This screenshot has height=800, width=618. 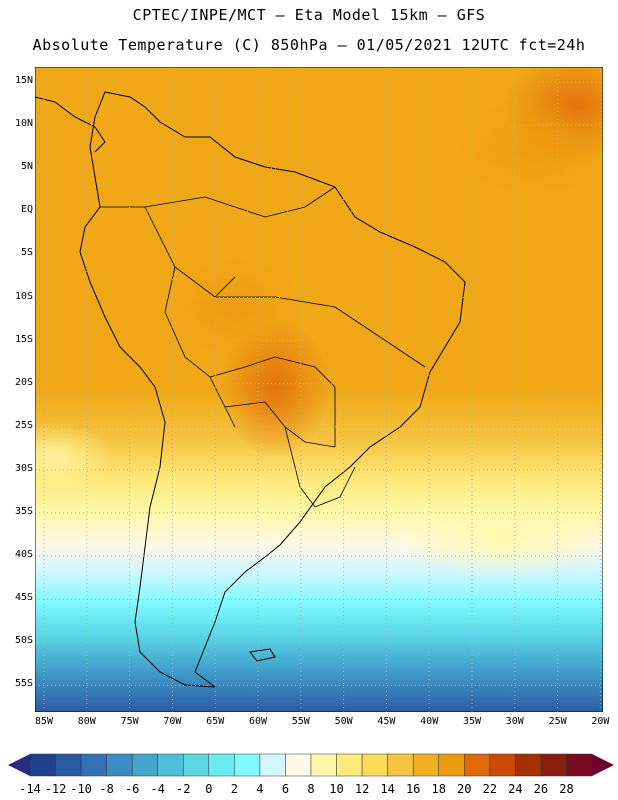 I want to click on lon-label: 65W, so click(x=215, y=721).